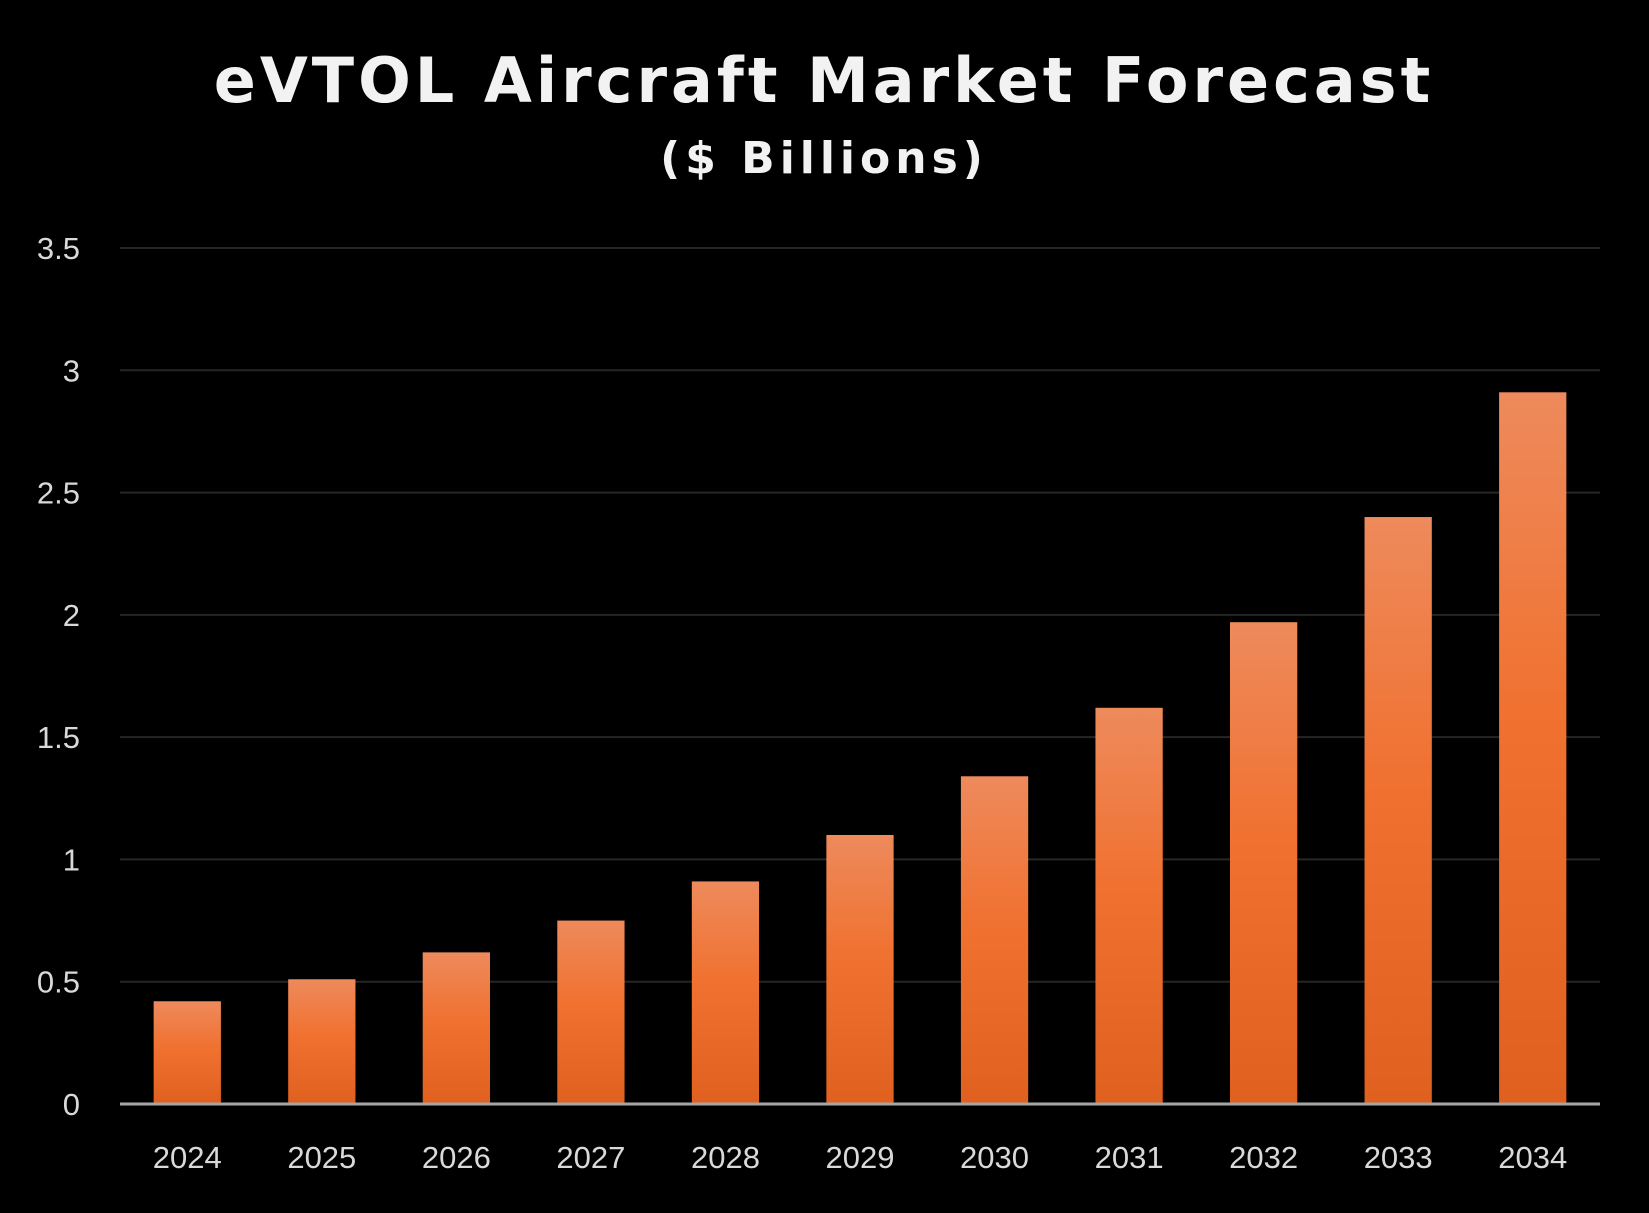  Describe the element at coordinates (71, 859) in the screenshot. I see `y-tick-label: 1` at that location.